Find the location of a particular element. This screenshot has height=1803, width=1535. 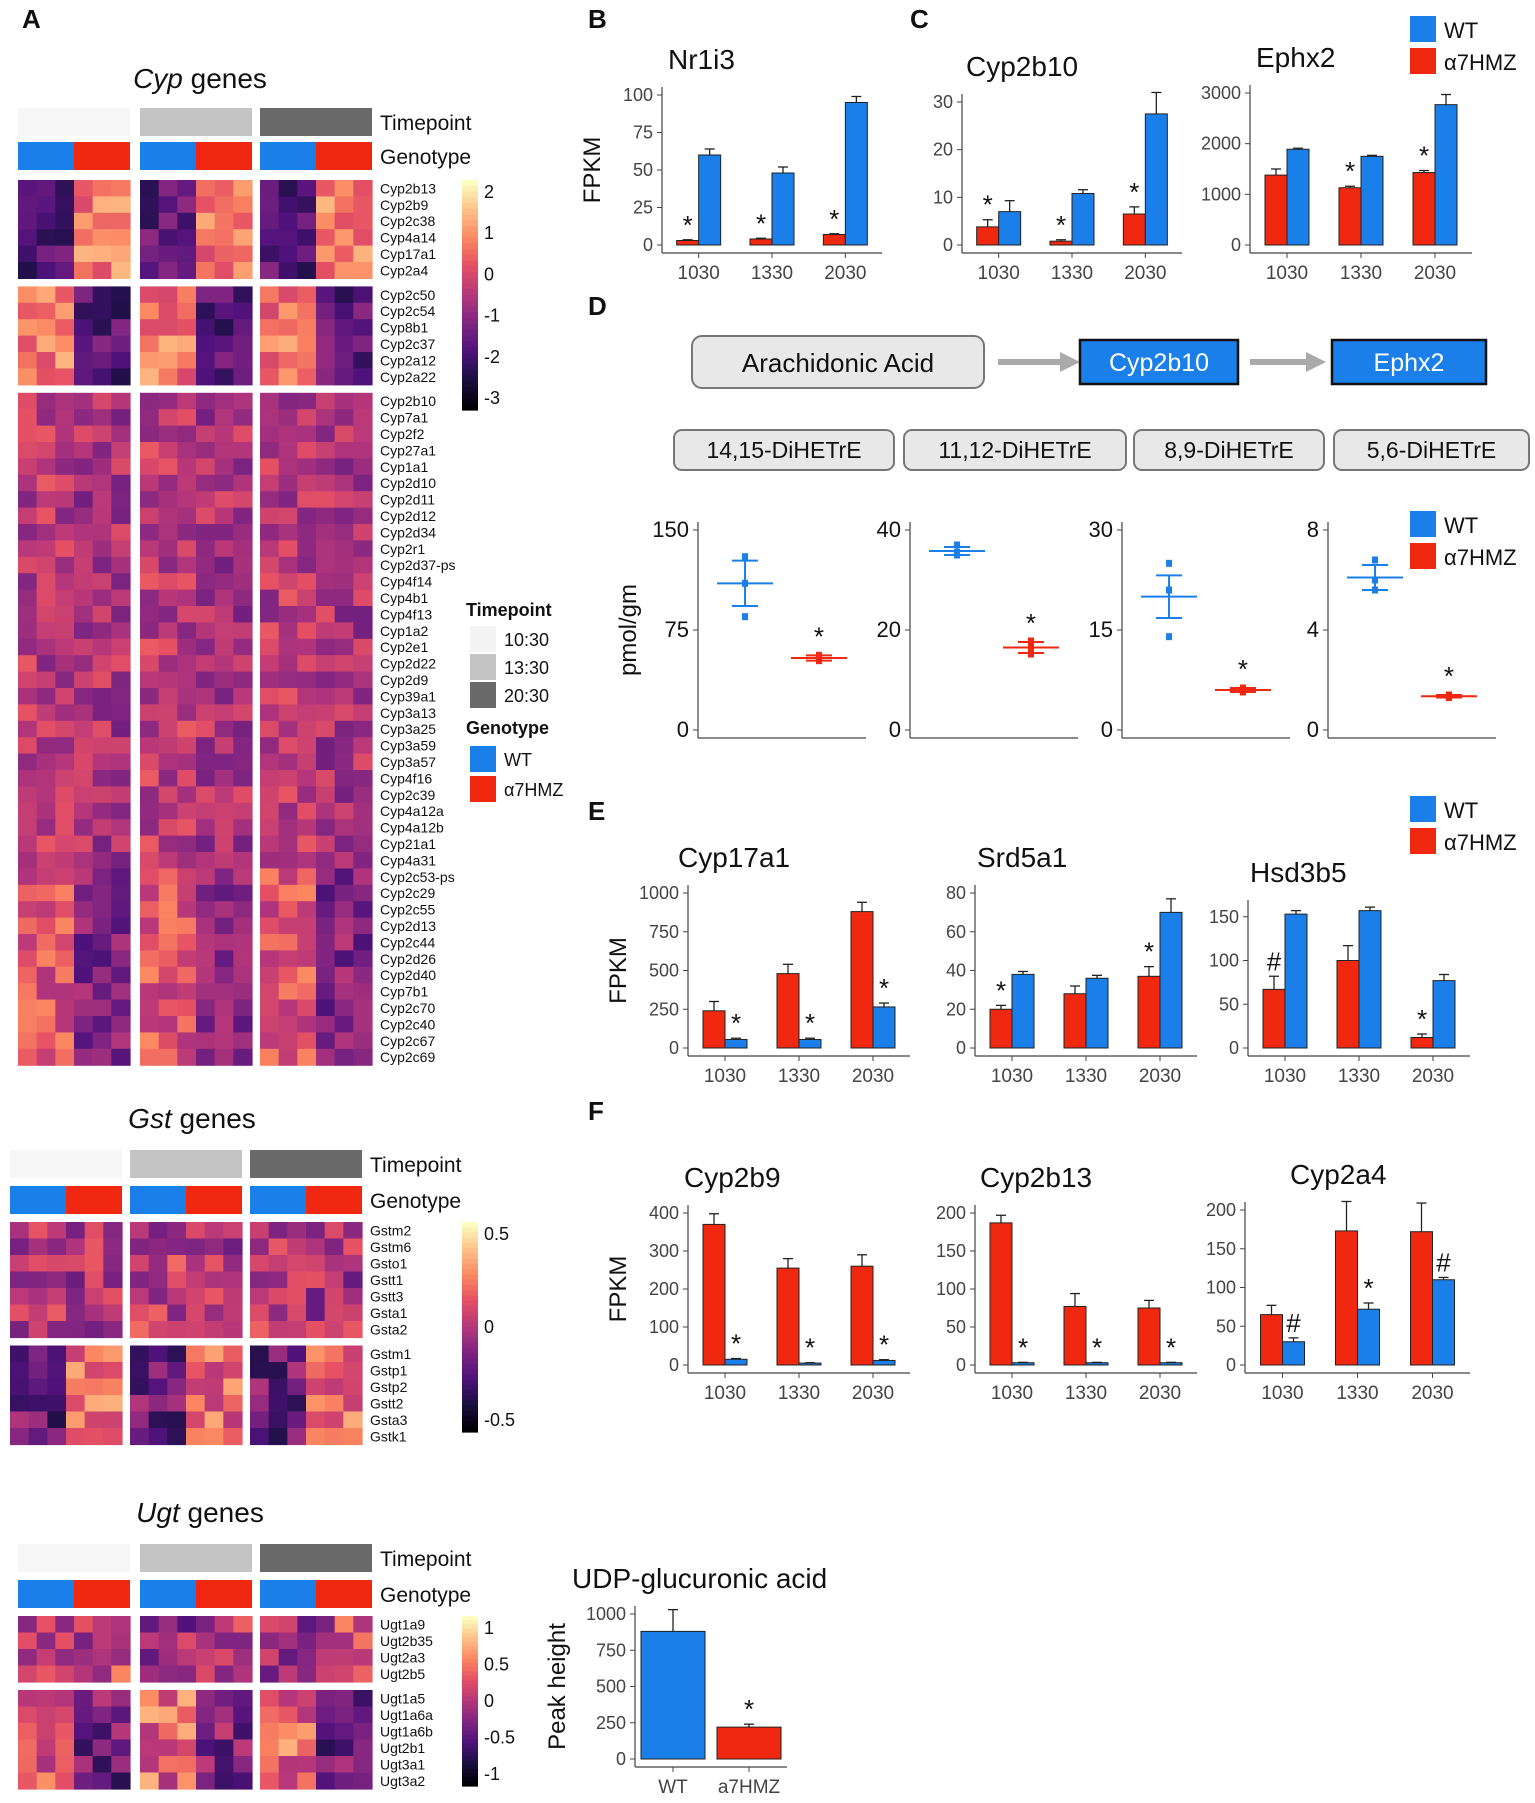

data-point-wt is located at coordinates (957, 555).